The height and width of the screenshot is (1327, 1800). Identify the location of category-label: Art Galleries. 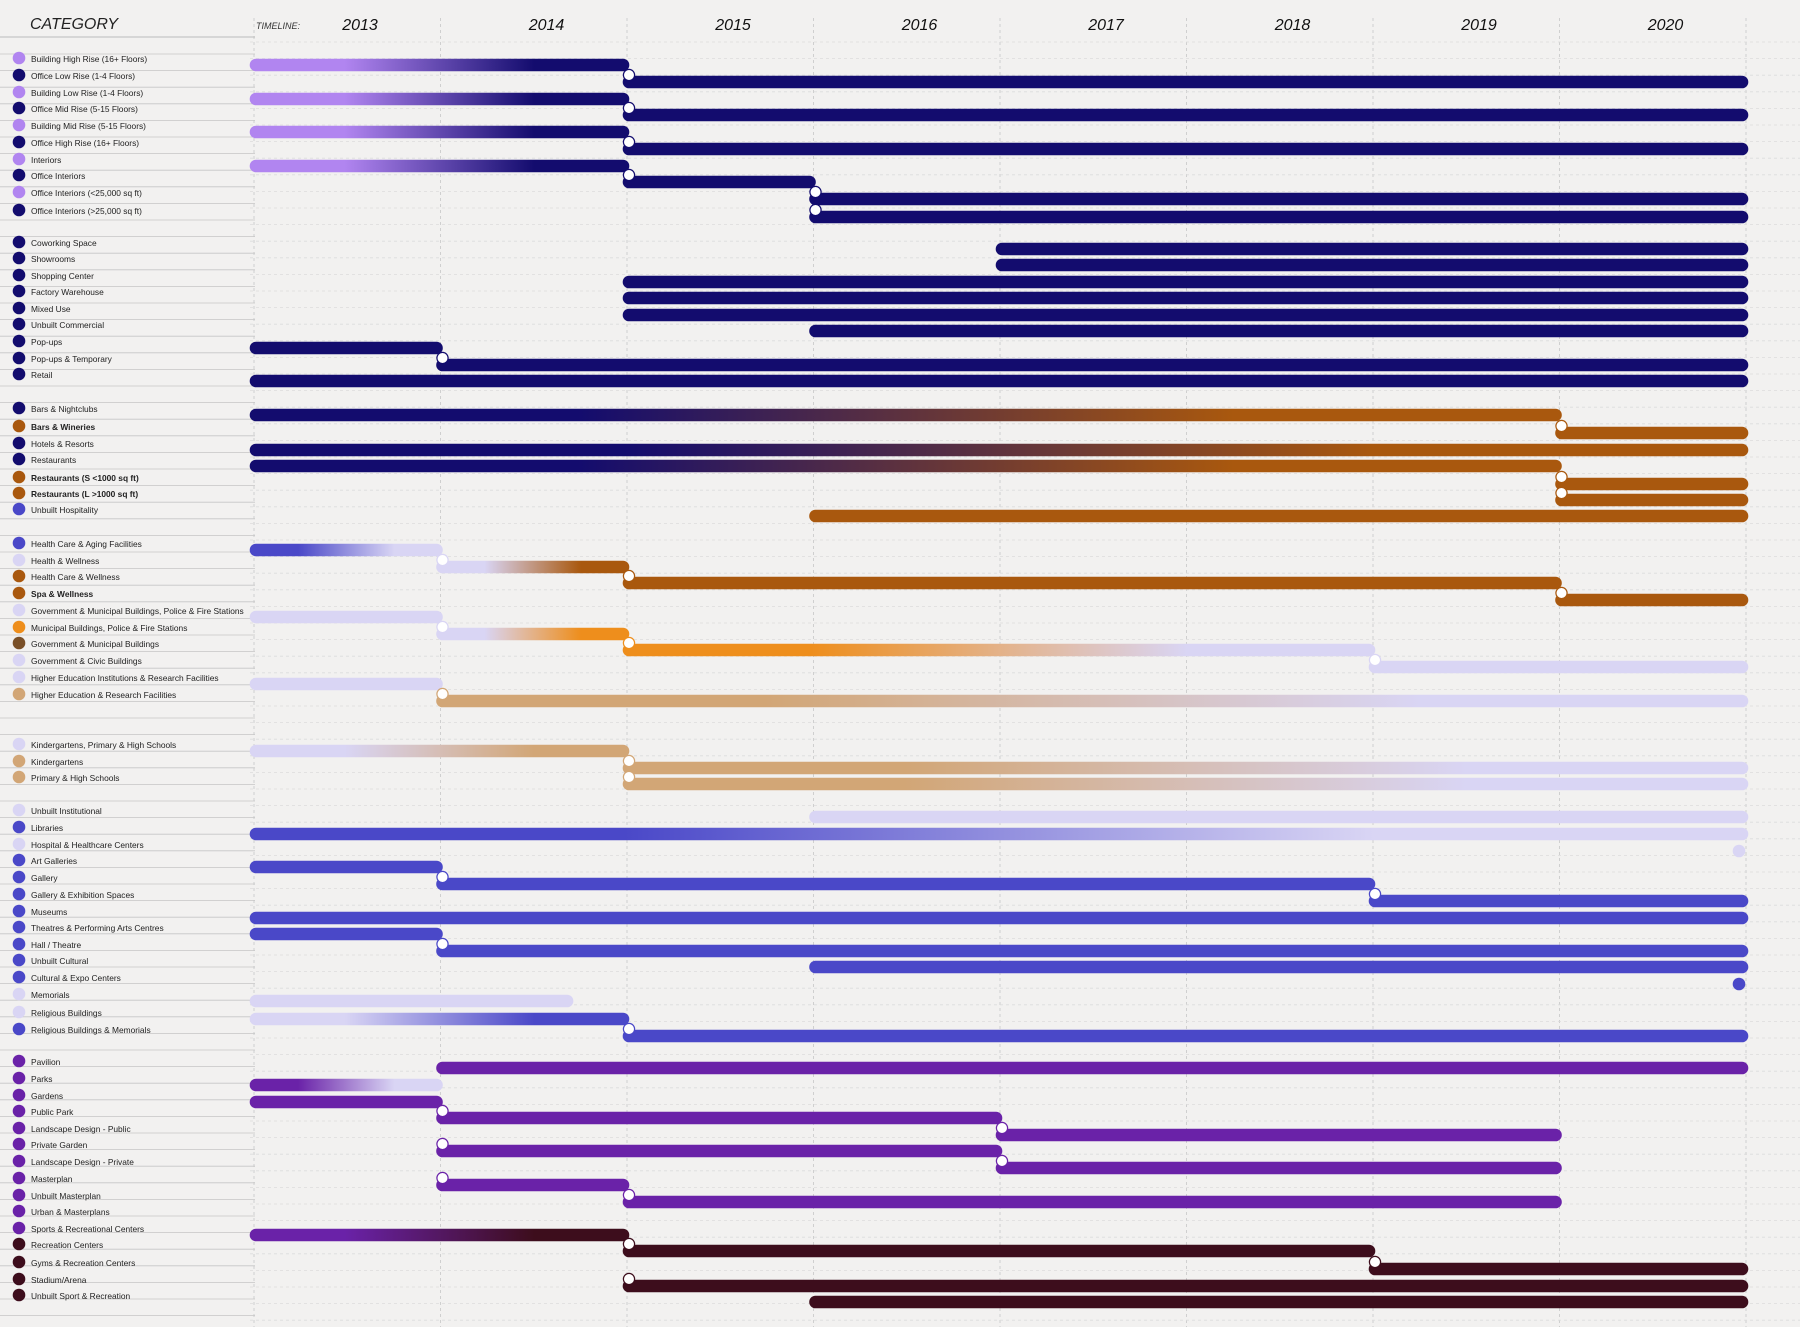
(54, 861).